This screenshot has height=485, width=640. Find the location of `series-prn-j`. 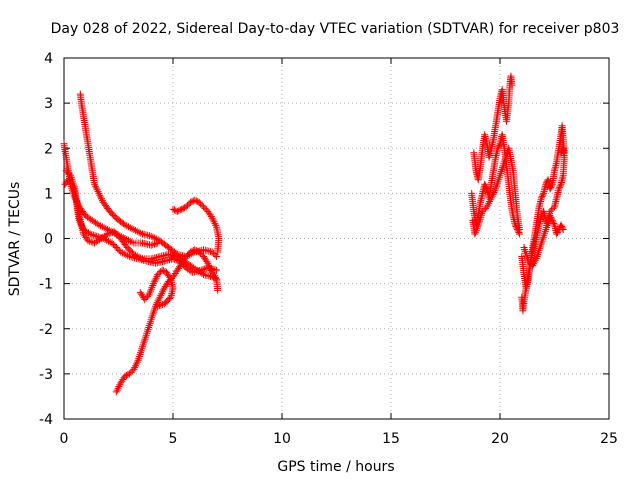

series-prn-j is located at coordinates (496, 191).